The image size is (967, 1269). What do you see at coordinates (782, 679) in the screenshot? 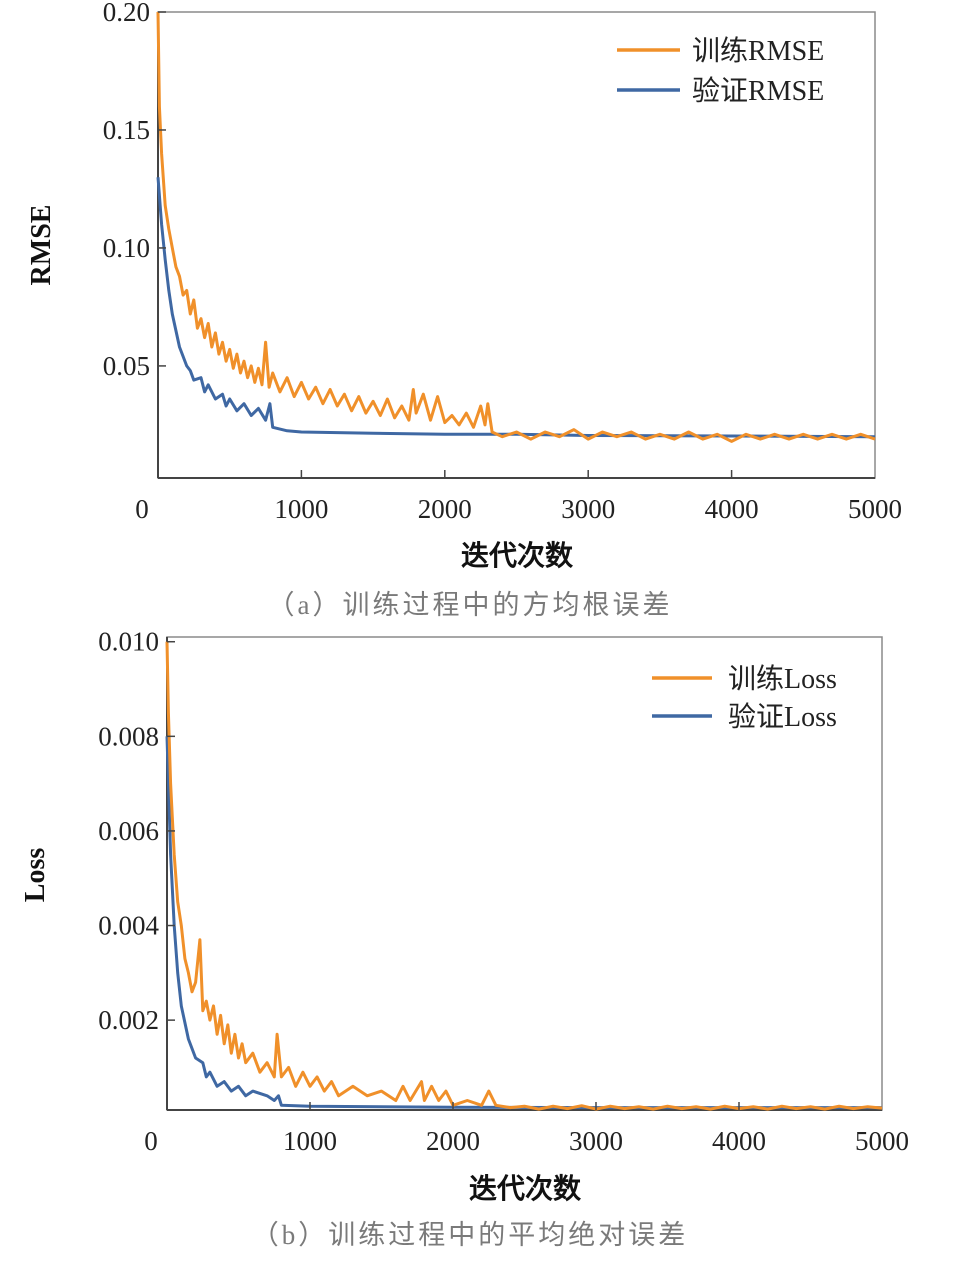
I see `legend-label-train-loss: 训练Loss` at bounding box center [782, 679].